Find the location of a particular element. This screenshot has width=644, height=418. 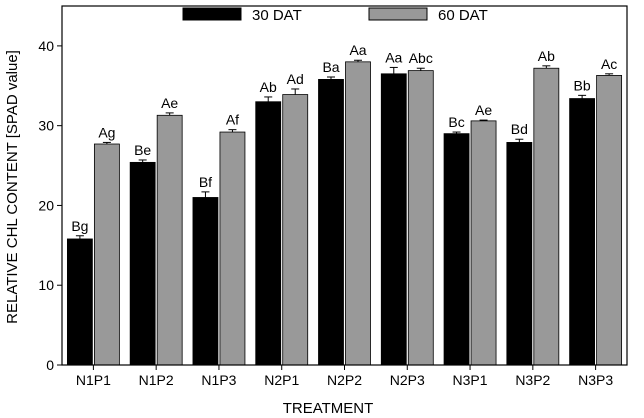

data-label-30-dat-n3p2: Bd is located at coordinates (519, 129).